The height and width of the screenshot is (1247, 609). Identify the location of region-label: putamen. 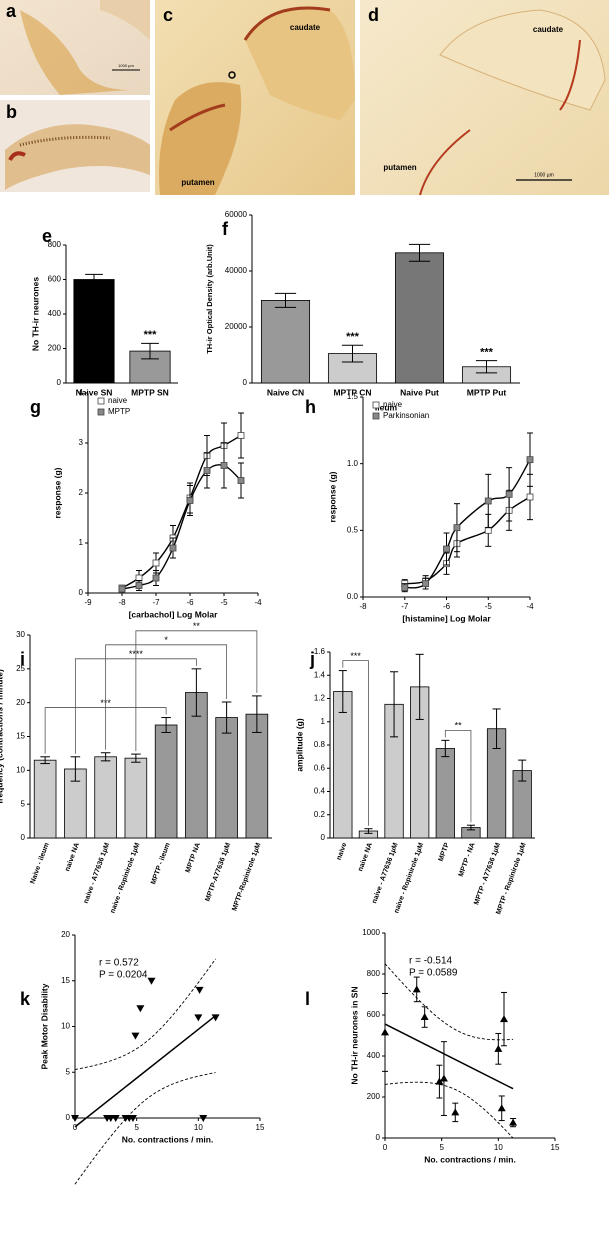
(399, 167).